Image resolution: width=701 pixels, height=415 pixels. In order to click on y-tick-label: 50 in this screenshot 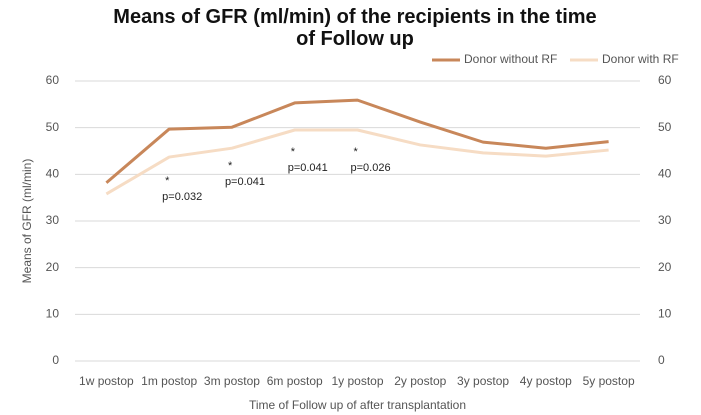, I will do `click(53, 127)`.